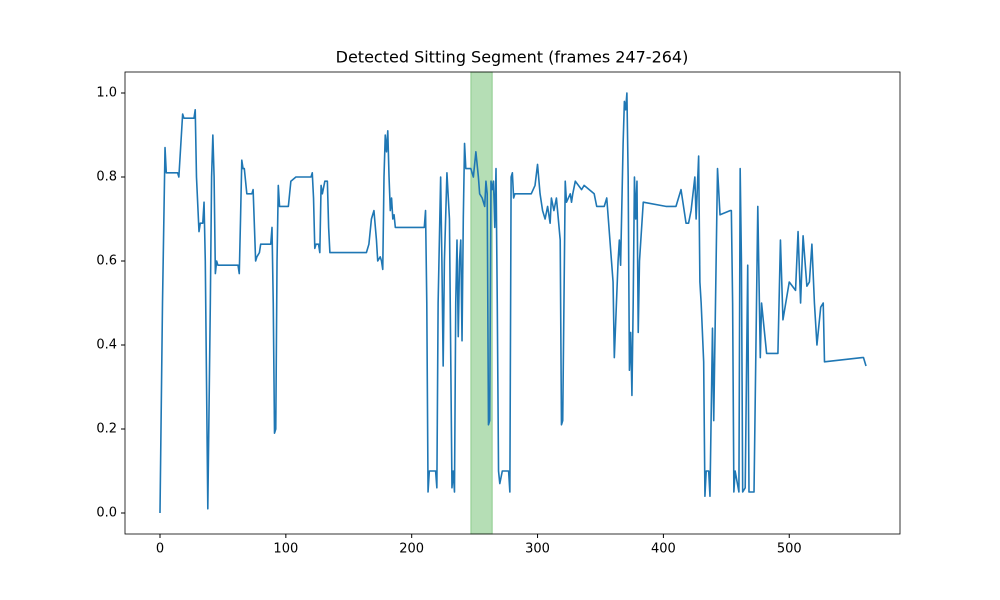  Describe the element at coordinates (663, 549) in the screenshot. I see `x-tick-label: 400` at that location.